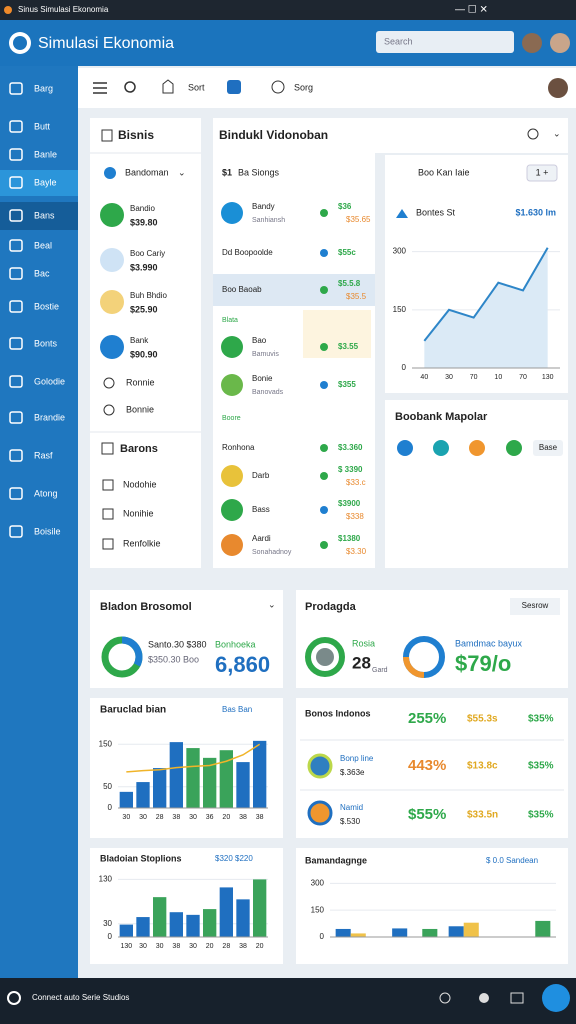 The image size is (576, 1024). What do you see at coordinates (107, 923) in the screenshot?
I see `y-tick-label: 30` at bounding box center [107, 923].